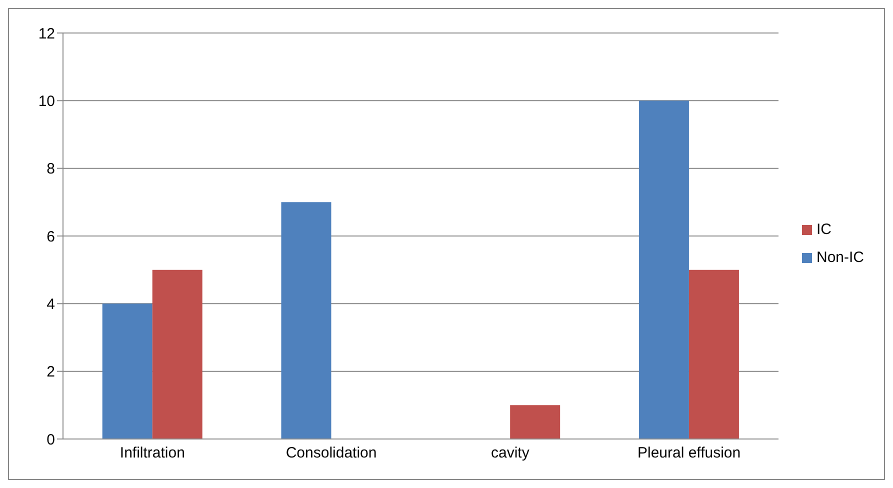 The width and height of the screenshot is (893, 488). What do you see at coordinates (50, 304) in the screenshot?
I see `y-tick-label: 4` at bounding box center [50, 304].